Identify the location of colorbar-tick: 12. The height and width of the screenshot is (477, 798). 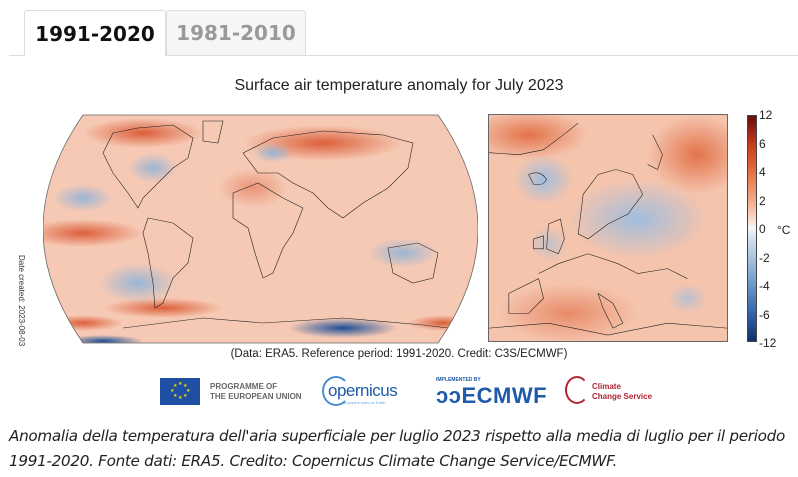
(766, 115).